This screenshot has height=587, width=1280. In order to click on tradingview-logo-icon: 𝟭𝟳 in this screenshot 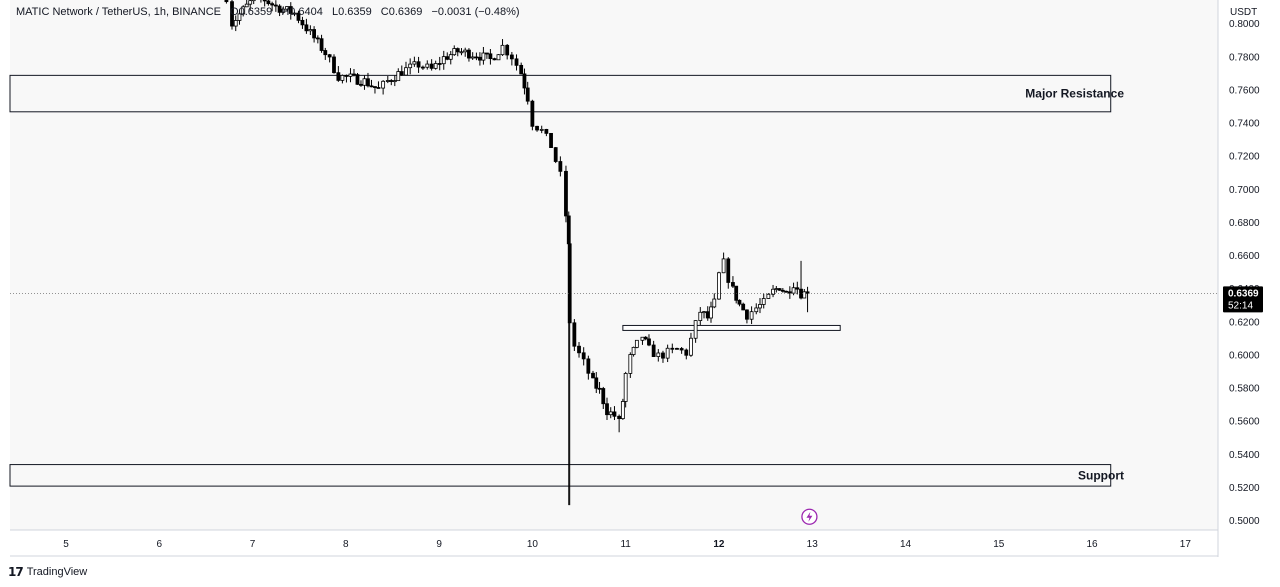, I will do `click(16, 572)`.